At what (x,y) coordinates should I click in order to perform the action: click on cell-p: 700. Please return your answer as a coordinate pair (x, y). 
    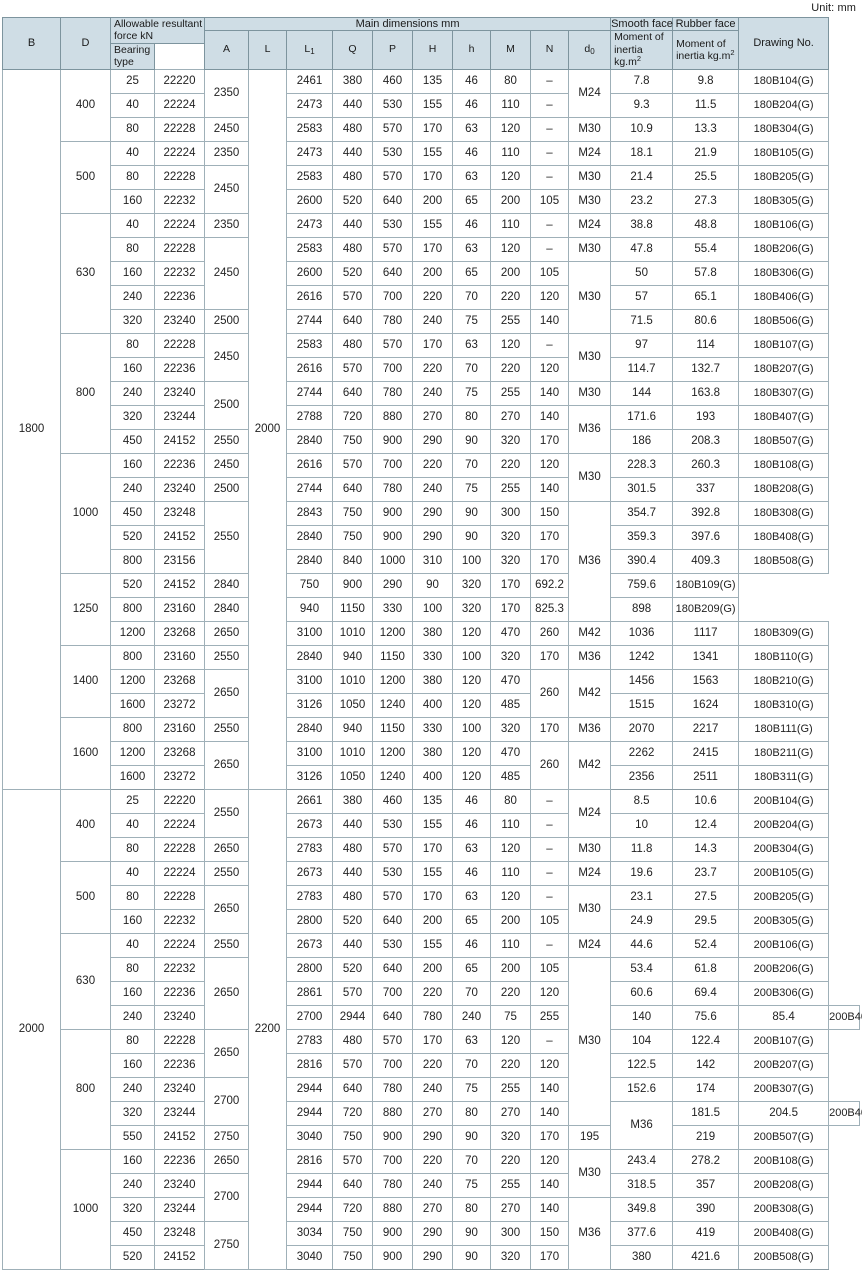
    Looking at the image, I should click on (392, 369).